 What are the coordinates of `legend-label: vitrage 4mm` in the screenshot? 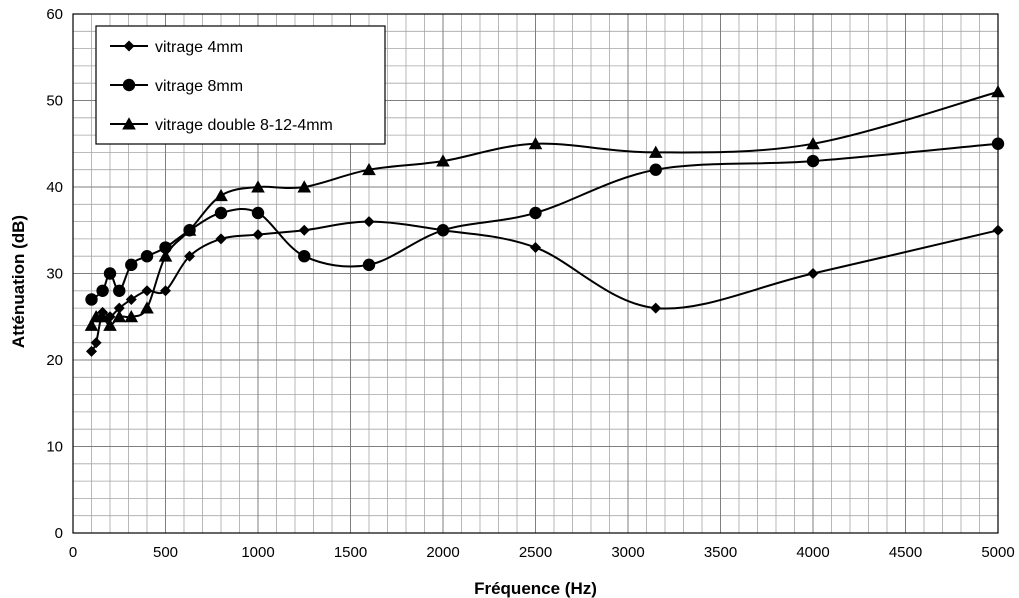 It's located at (199, 47).